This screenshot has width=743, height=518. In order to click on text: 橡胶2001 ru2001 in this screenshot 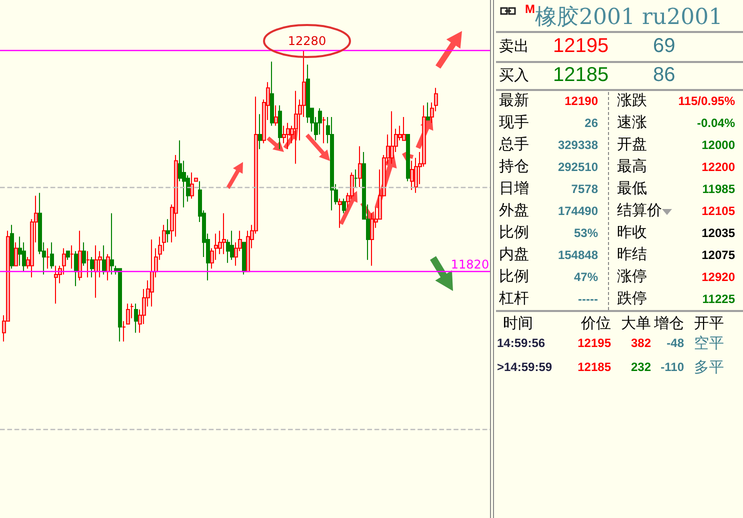, I will do `click(629, 18)`.